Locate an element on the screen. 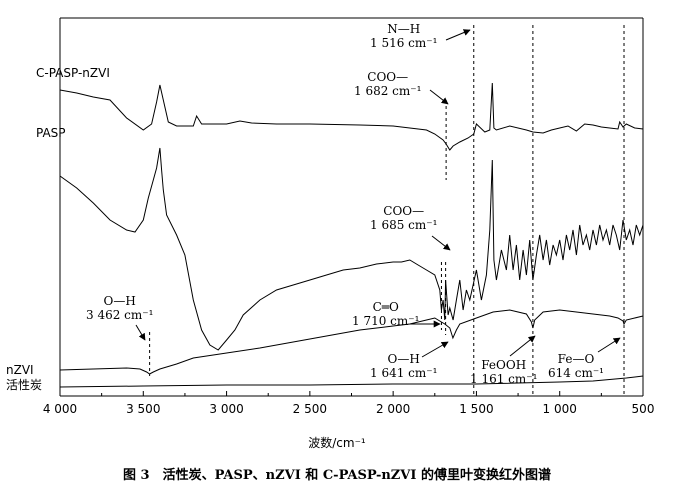 The image size is (674, 489). annotation-co-1710: C═O 1 710 cm⁻¹ is located at coordinates (386, 314).